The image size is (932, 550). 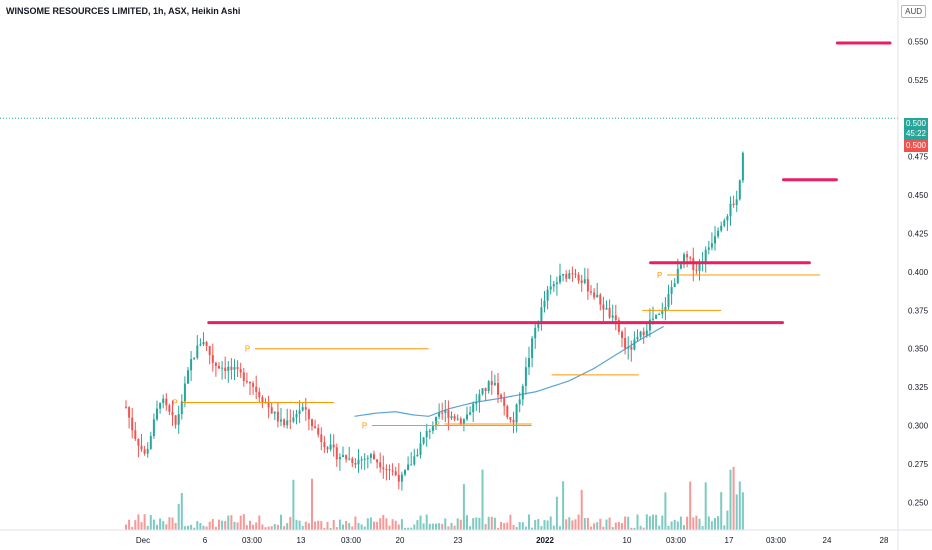 What do you see at coordinates (205, 540) in the screenshot?
I see `time-tick-label: 6` at bounding box center [205, 540].